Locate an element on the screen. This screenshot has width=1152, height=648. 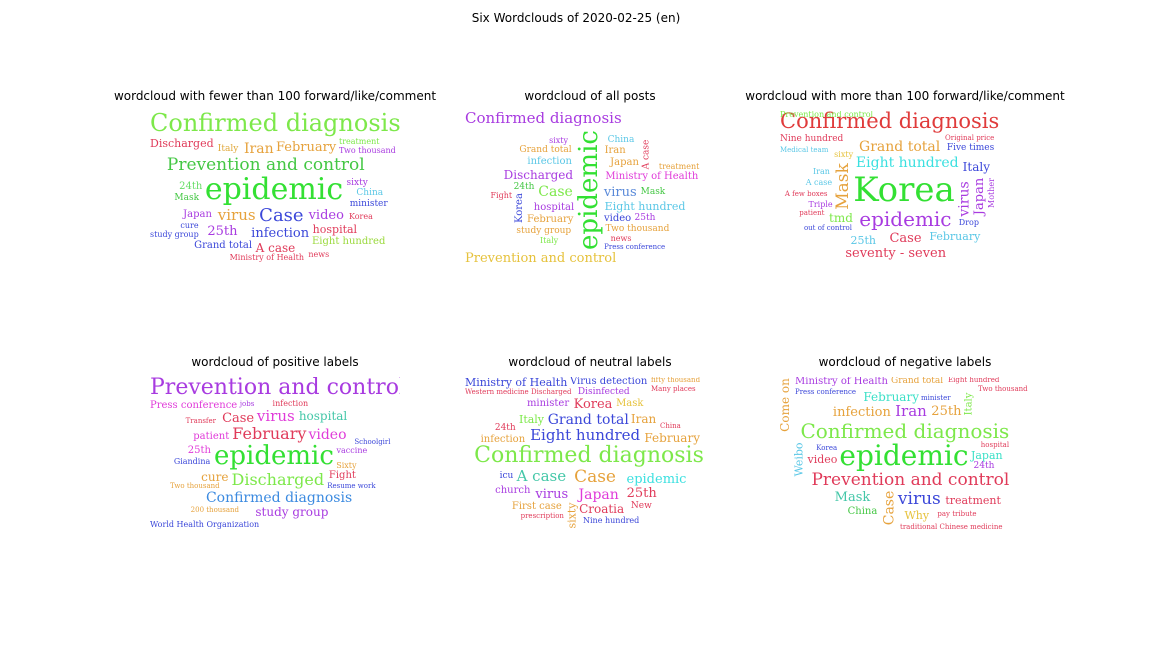
wordcloud-word: Original price is located at coordinates (970, 138).